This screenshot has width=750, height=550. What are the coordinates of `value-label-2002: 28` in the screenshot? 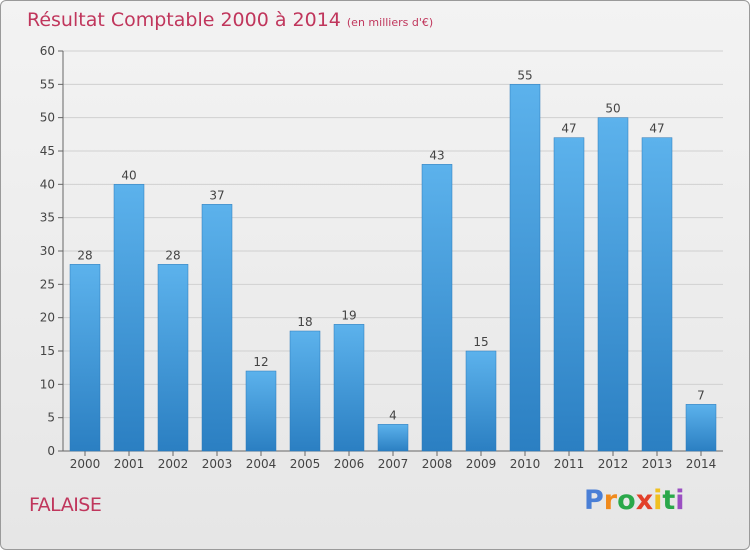 It's located at (172, 255).